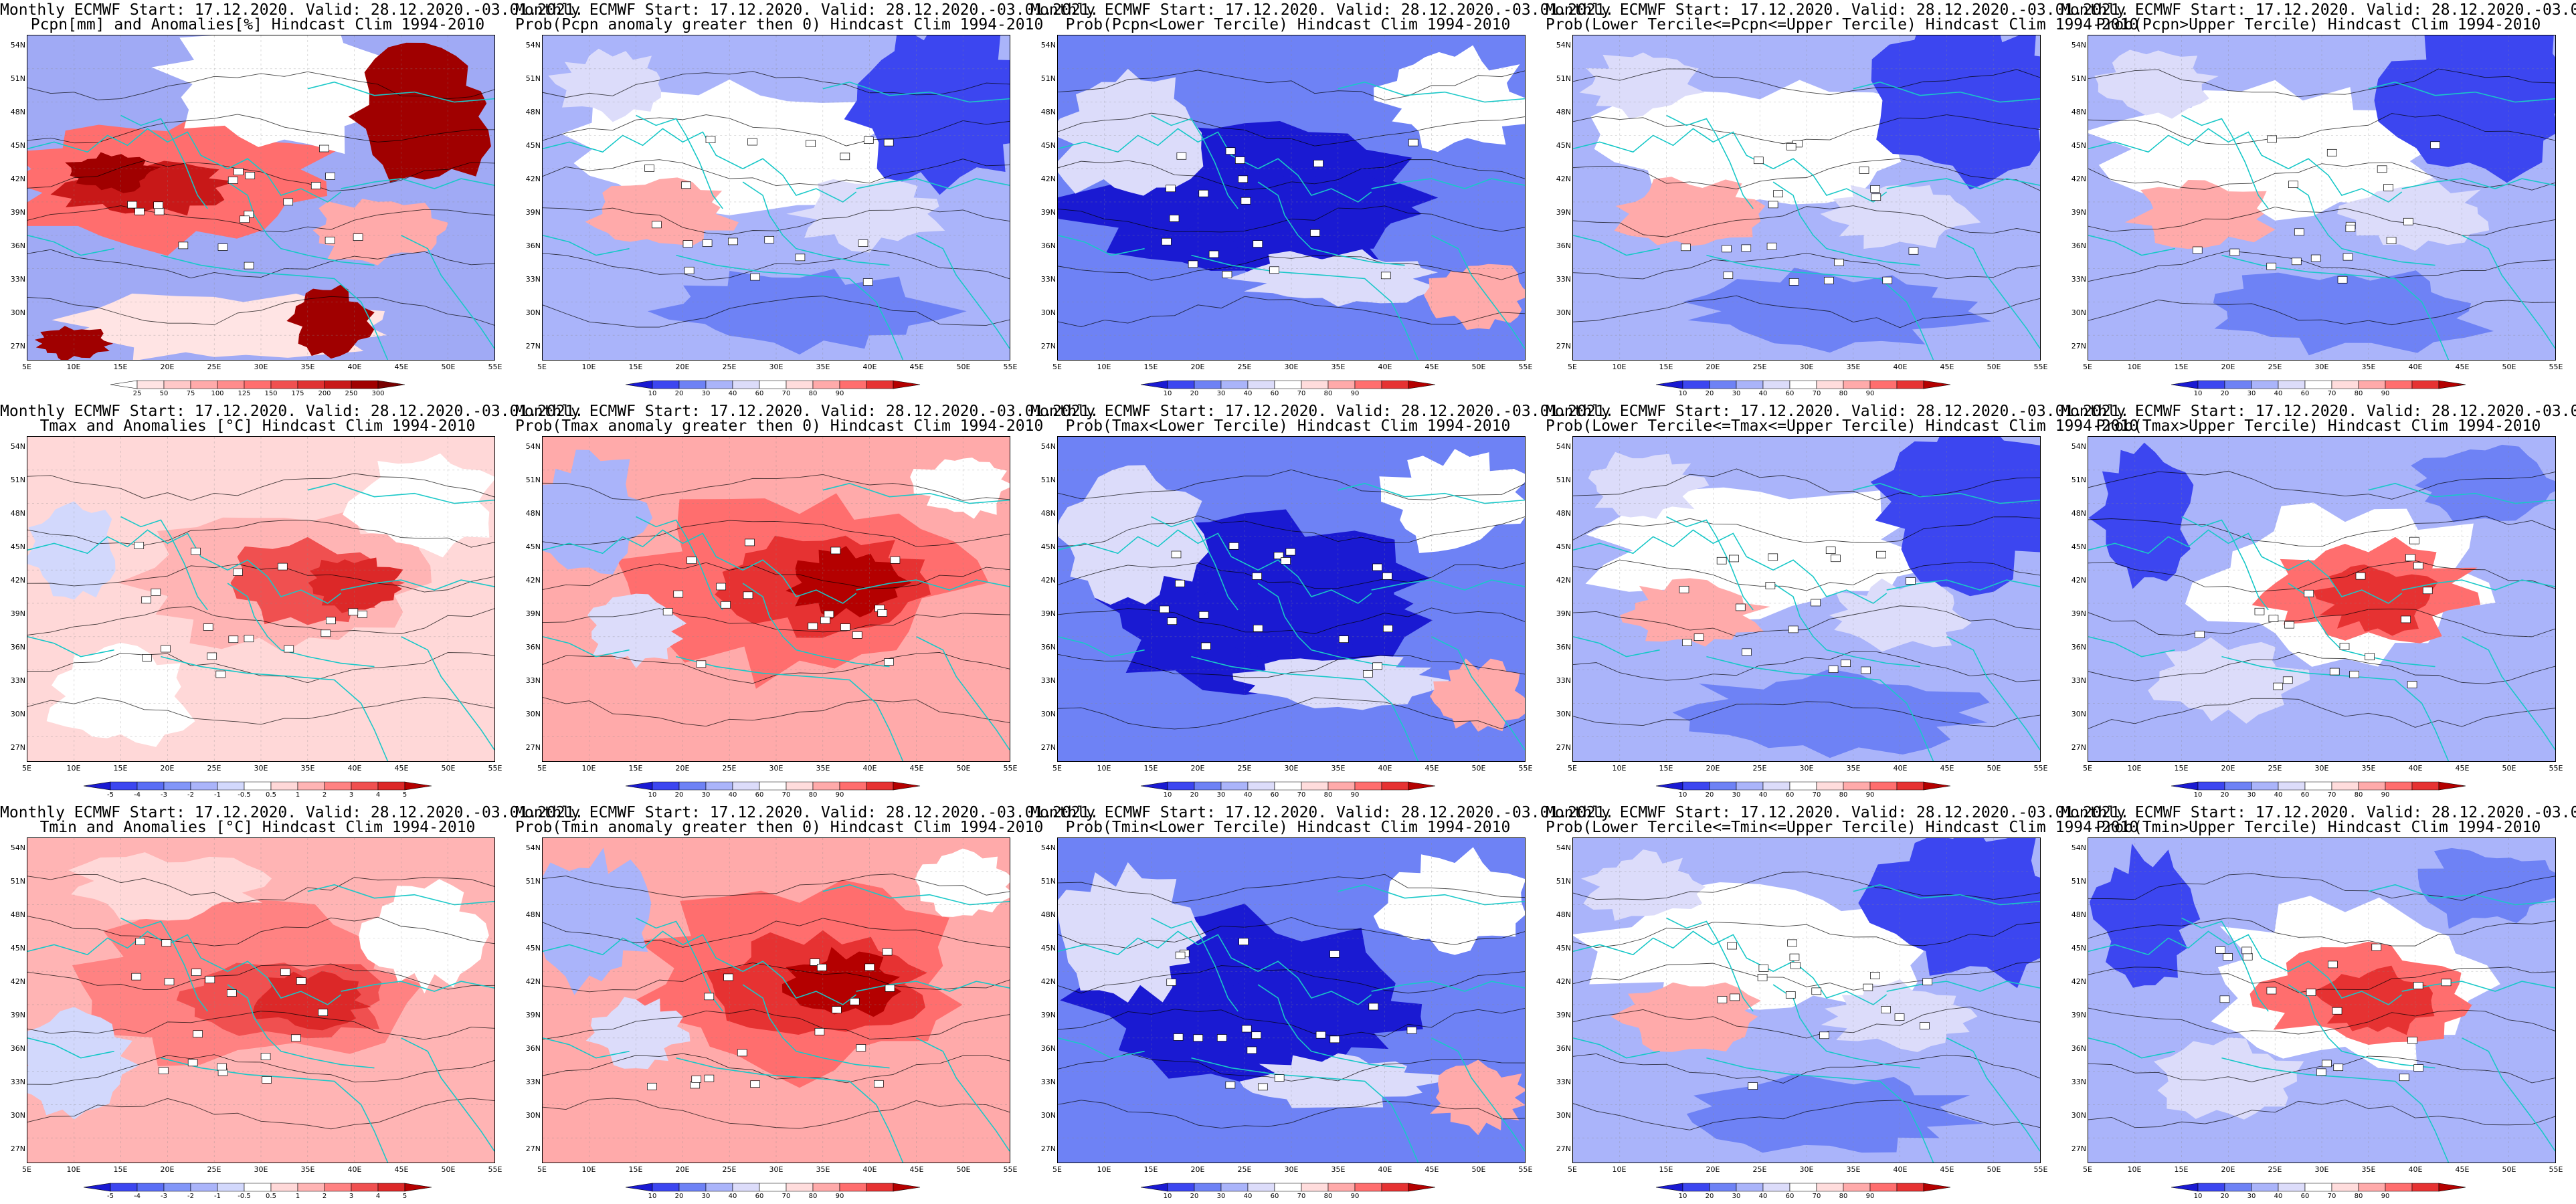 The height and width of the screenshot is (1204, 2576). I want to click on colorbar-tick-label: -3, so click(164, 795).